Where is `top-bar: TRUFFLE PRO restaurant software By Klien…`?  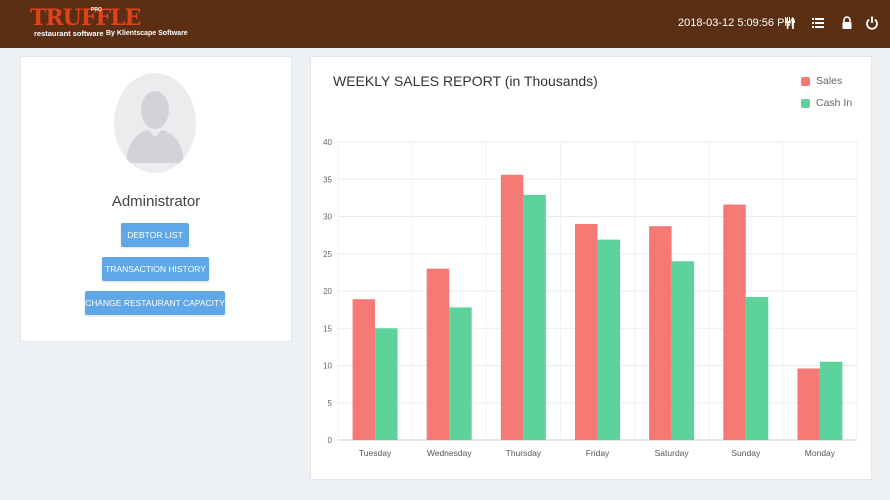 top-bar: TRUFFLE PRO restaurant software By Klien… is located at coordinates (445, 24).